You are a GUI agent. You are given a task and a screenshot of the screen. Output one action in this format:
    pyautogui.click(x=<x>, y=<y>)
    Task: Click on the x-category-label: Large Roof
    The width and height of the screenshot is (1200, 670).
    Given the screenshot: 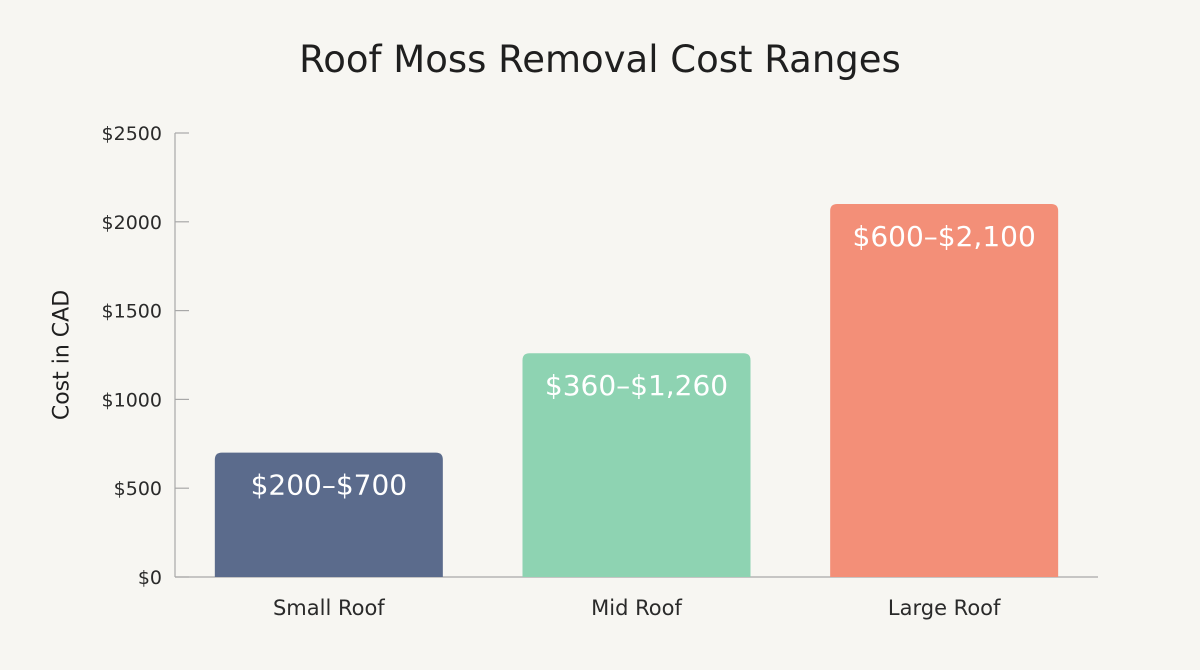 What is the action you would take?
    pyautogui.click(x=944, y=608)
    